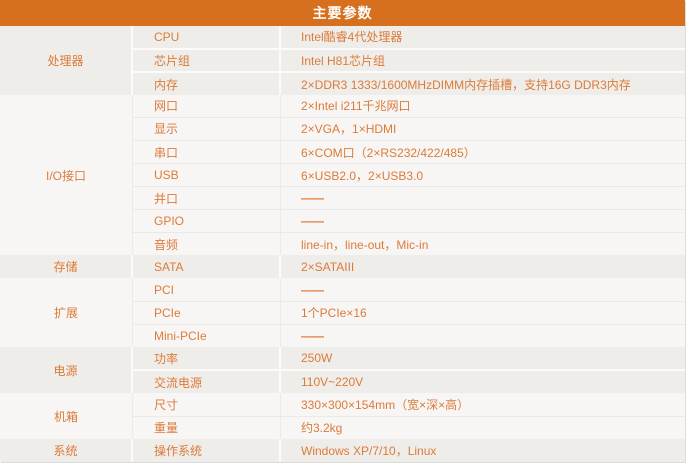 The height and width of the screenshot is (467, 692). What do you see at coordinates (207, 152) in the screenshot?
I see `row-label: 串口` at bounding box center [207, 152].